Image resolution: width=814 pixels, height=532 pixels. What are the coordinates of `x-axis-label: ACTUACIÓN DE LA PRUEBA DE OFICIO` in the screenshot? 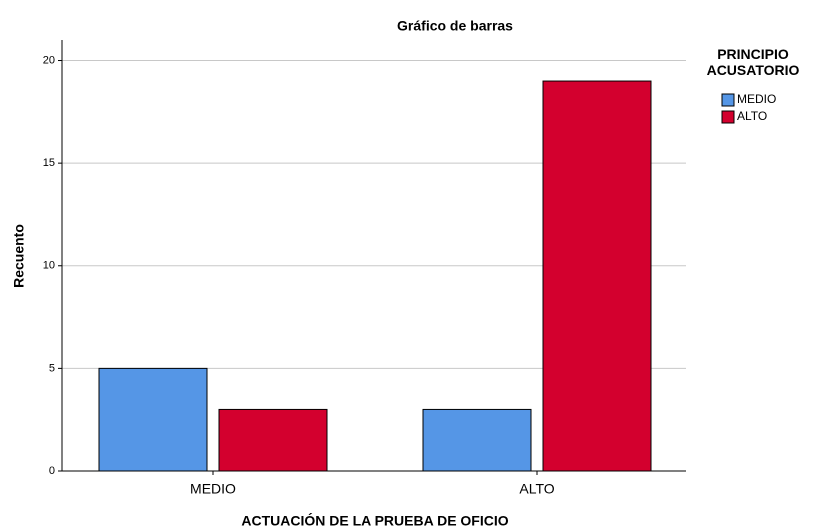 It's located at (374, 520).